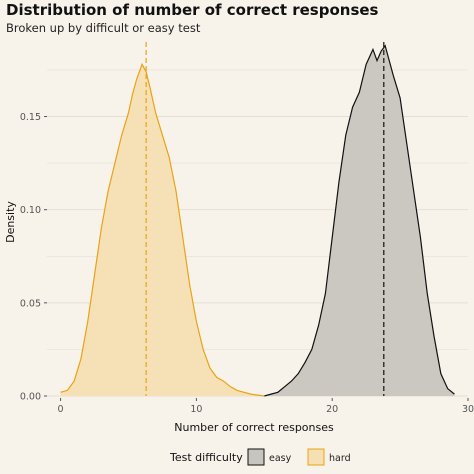 Image resolution: width=474 pixels, height=474 pixels. I want to click on legend-title: Test difficulty, so click(206, 457).